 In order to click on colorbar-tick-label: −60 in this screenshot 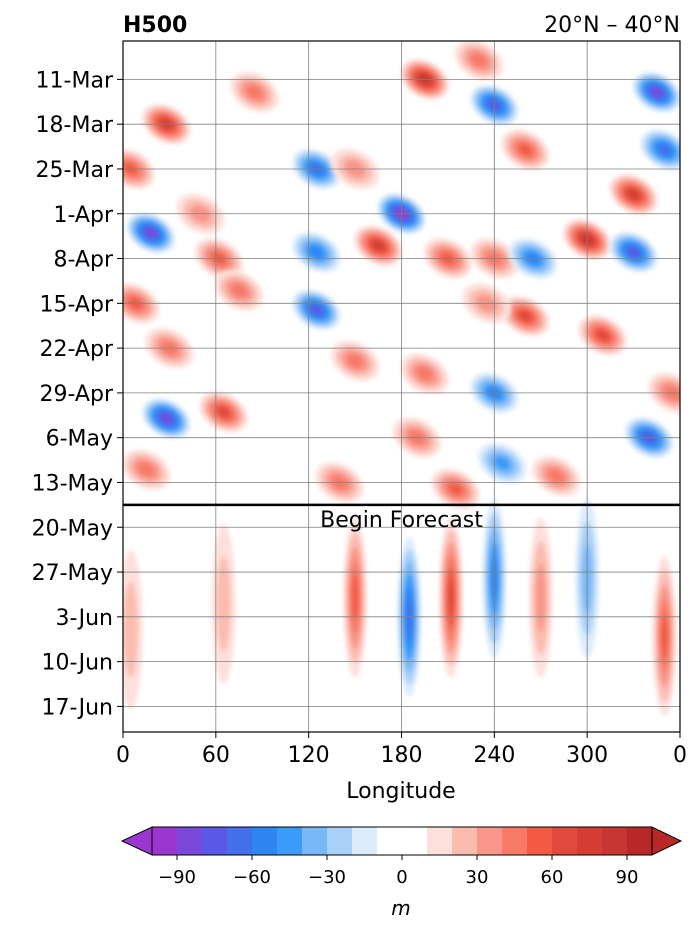, I will do `click(252, 877)`.